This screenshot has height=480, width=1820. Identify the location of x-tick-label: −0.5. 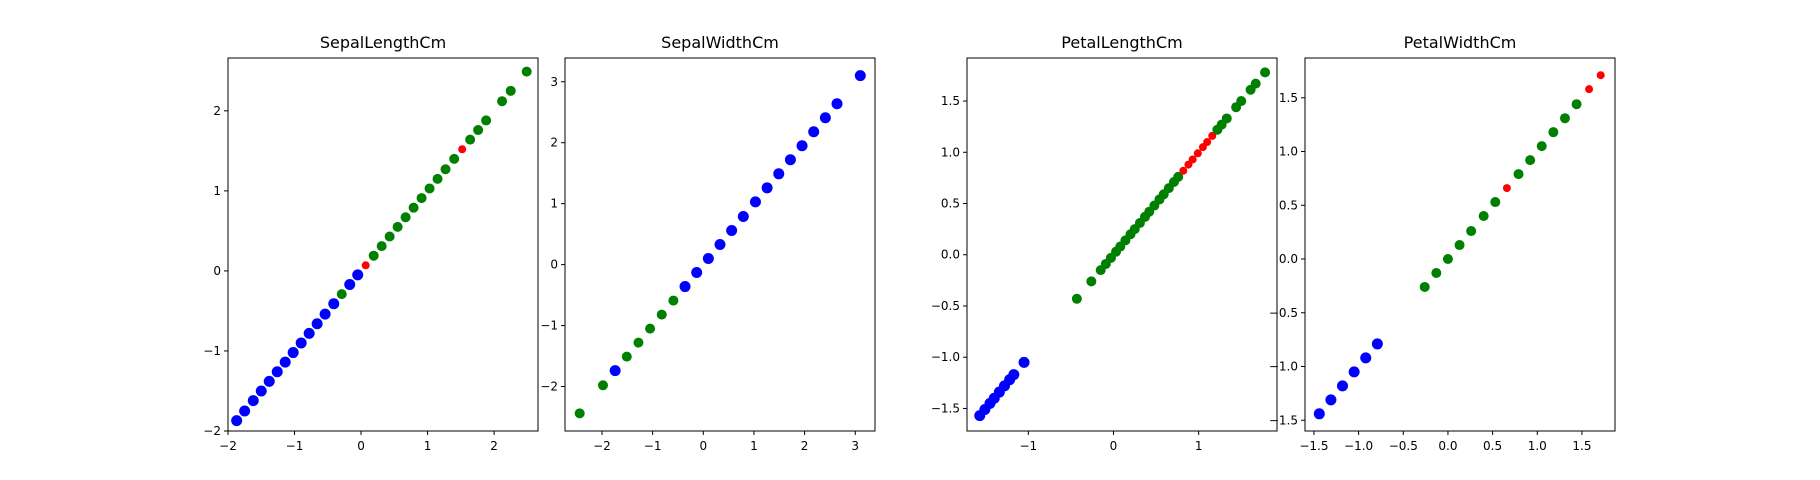
(1403, 446).